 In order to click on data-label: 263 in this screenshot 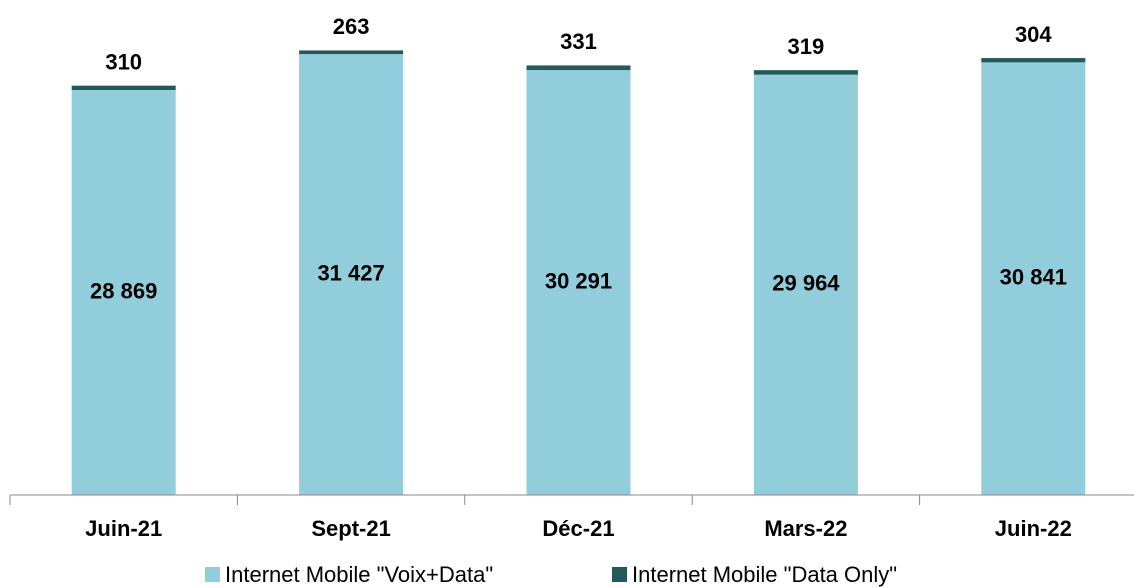, I will do `click(351, 26)`.